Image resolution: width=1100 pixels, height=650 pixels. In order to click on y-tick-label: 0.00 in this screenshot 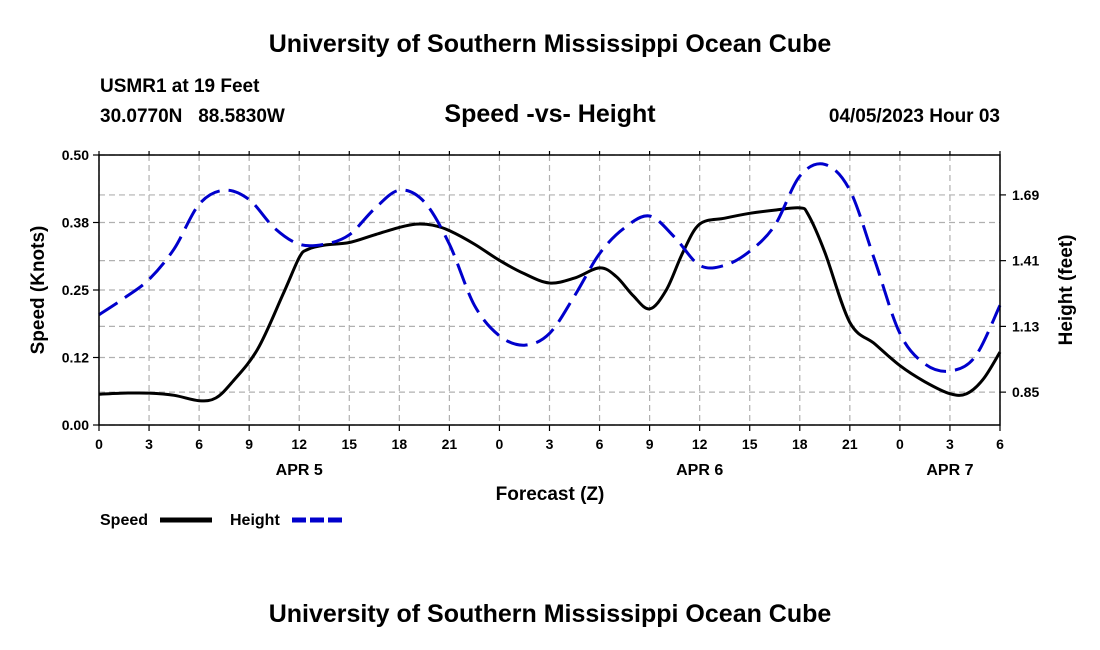, I will do `click(75, 425)`.